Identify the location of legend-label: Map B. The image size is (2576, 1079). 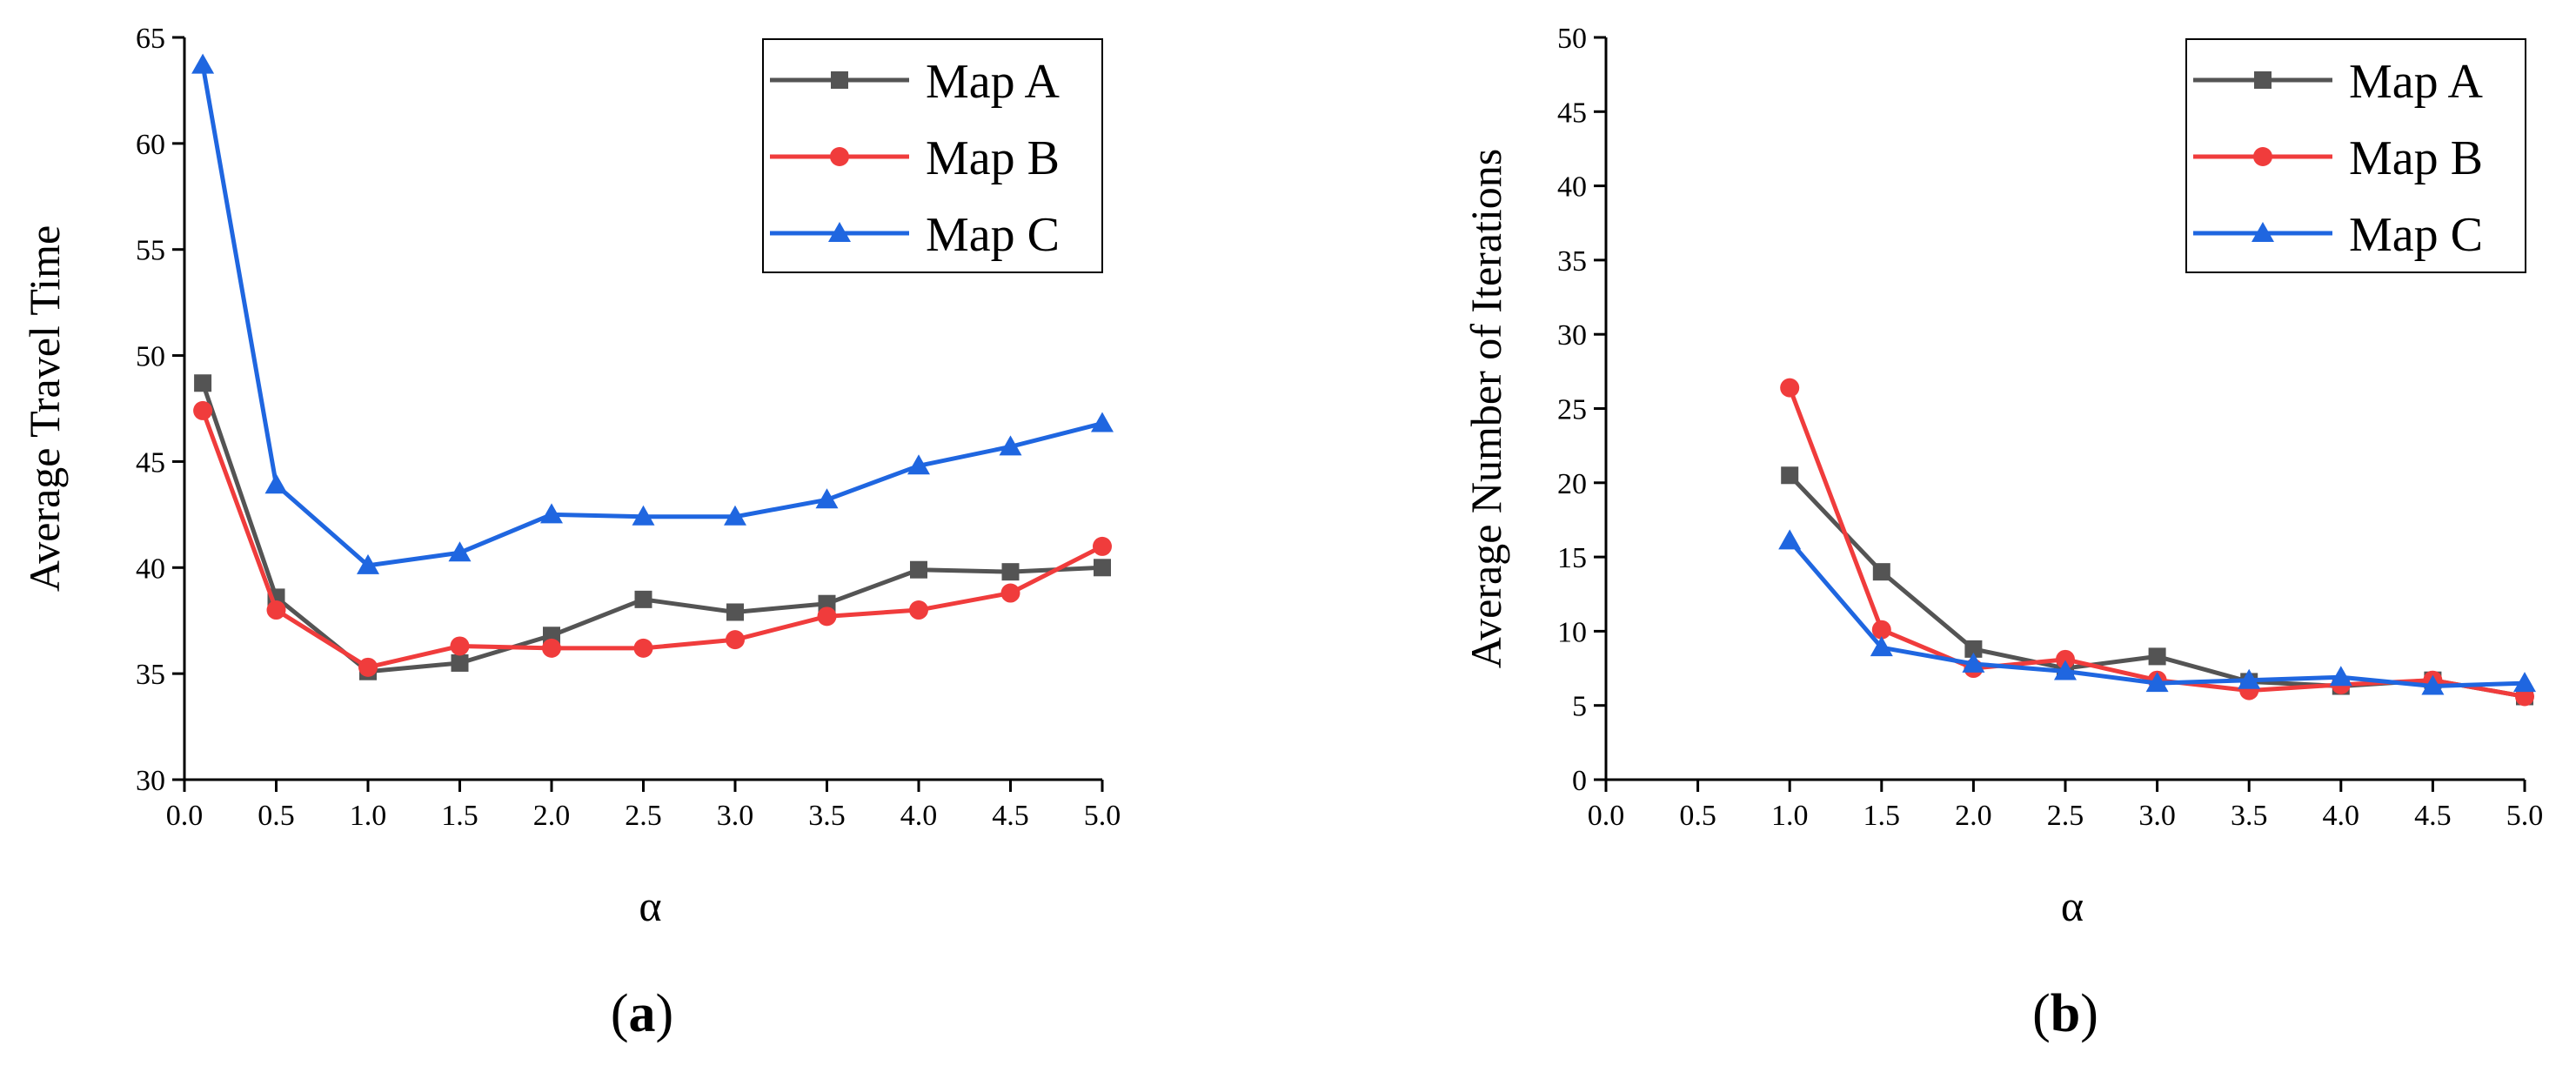
(993, 158).